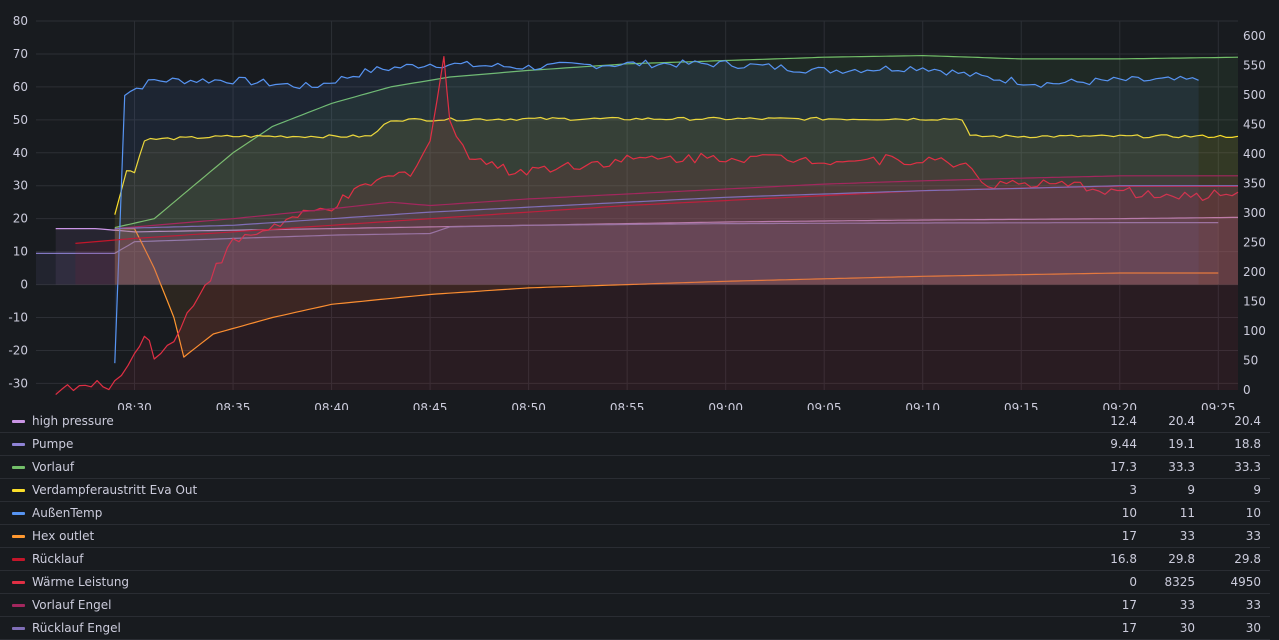  Describe the element at coordinates (53, 467) in the screenshot. I see `series-name: Vorlauf` at that location.